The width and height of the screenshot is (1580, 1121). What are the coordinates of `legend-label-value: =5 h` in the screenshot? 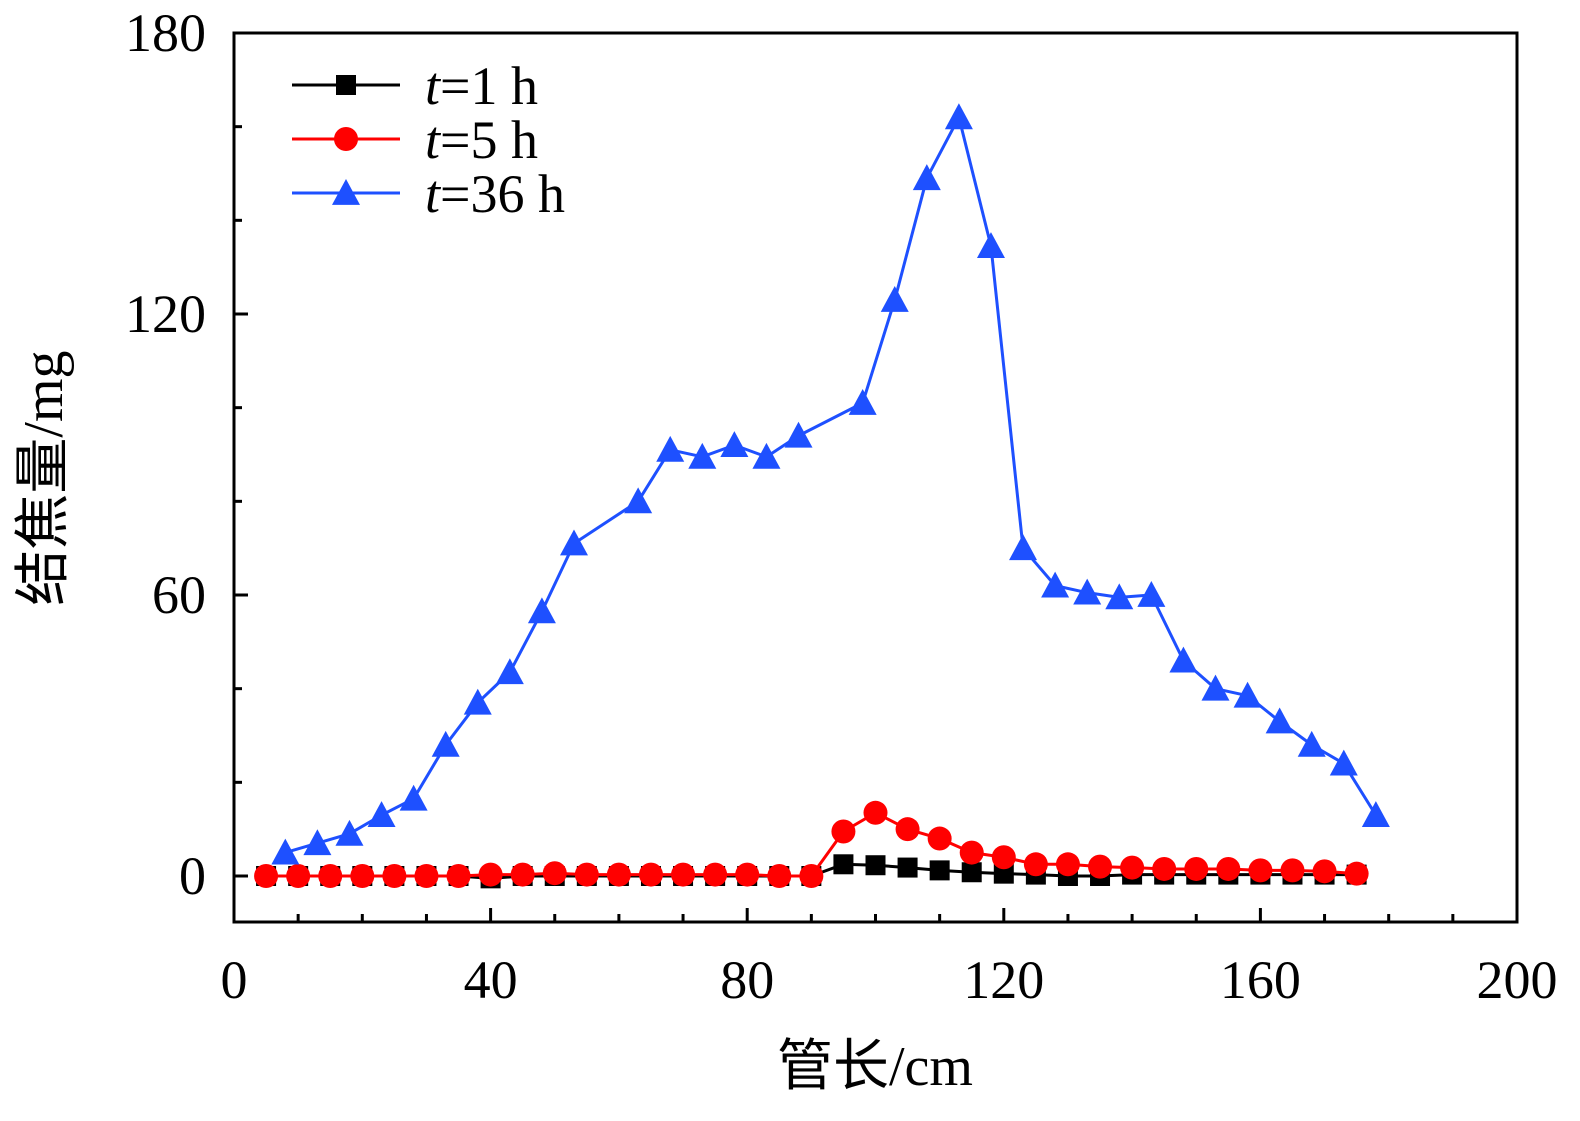 It's located at (489, 140).